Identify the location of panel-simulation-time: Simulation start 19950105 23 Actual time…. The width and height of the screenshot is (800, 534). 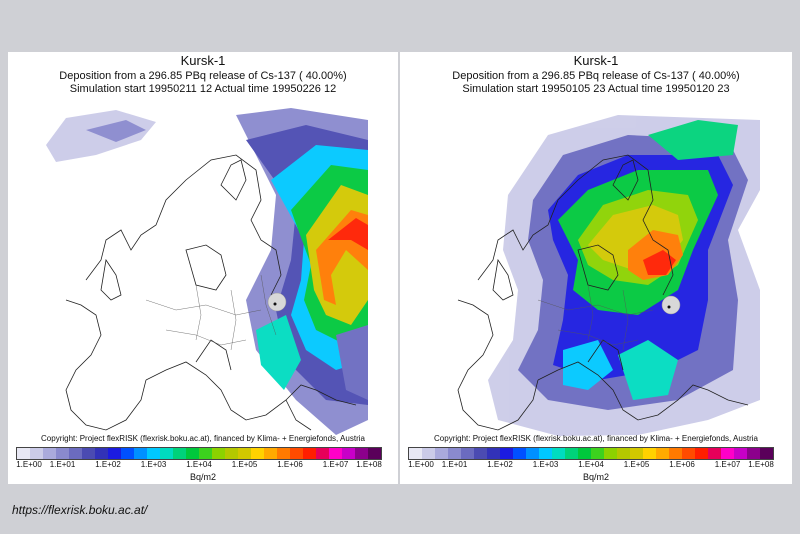
(596, 89).